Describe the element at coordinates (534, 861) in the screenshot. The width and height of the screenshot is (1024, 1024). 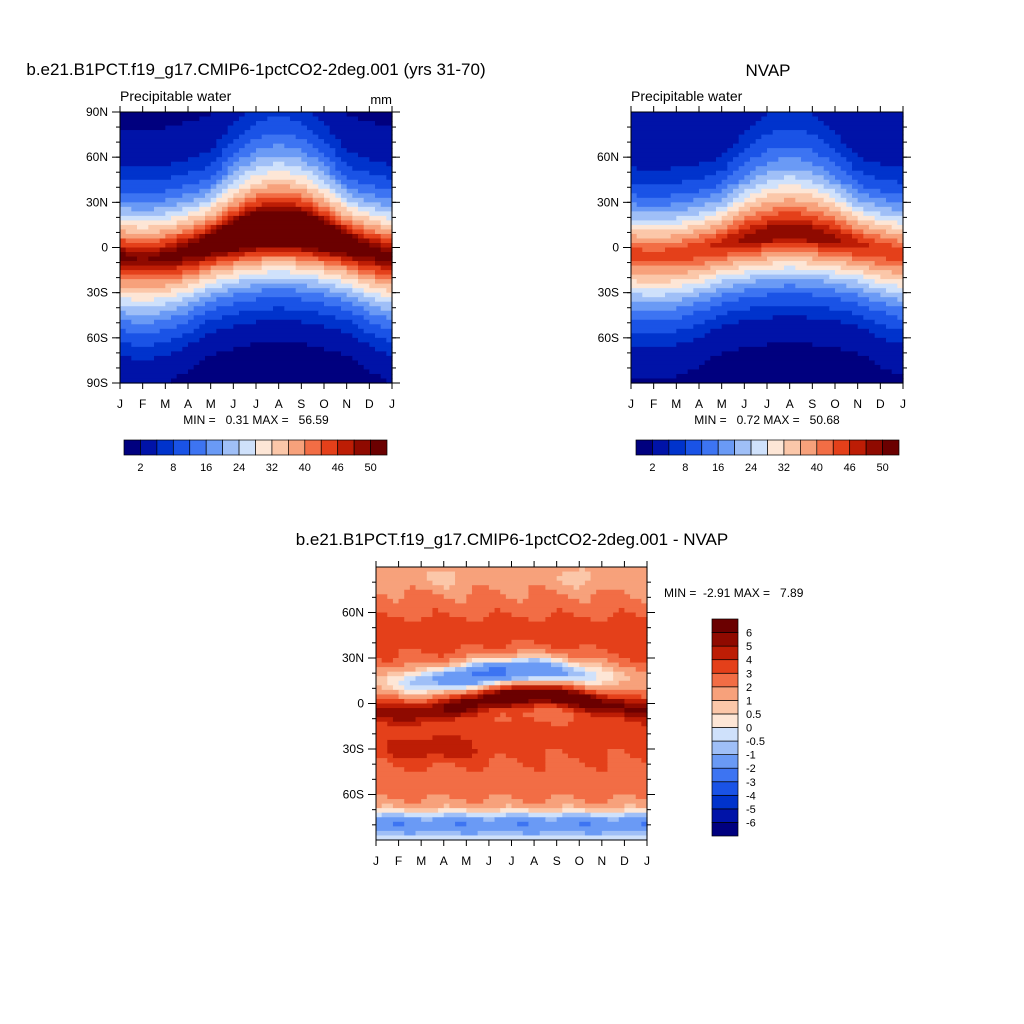
I see `x-tick-label: A` at that location.